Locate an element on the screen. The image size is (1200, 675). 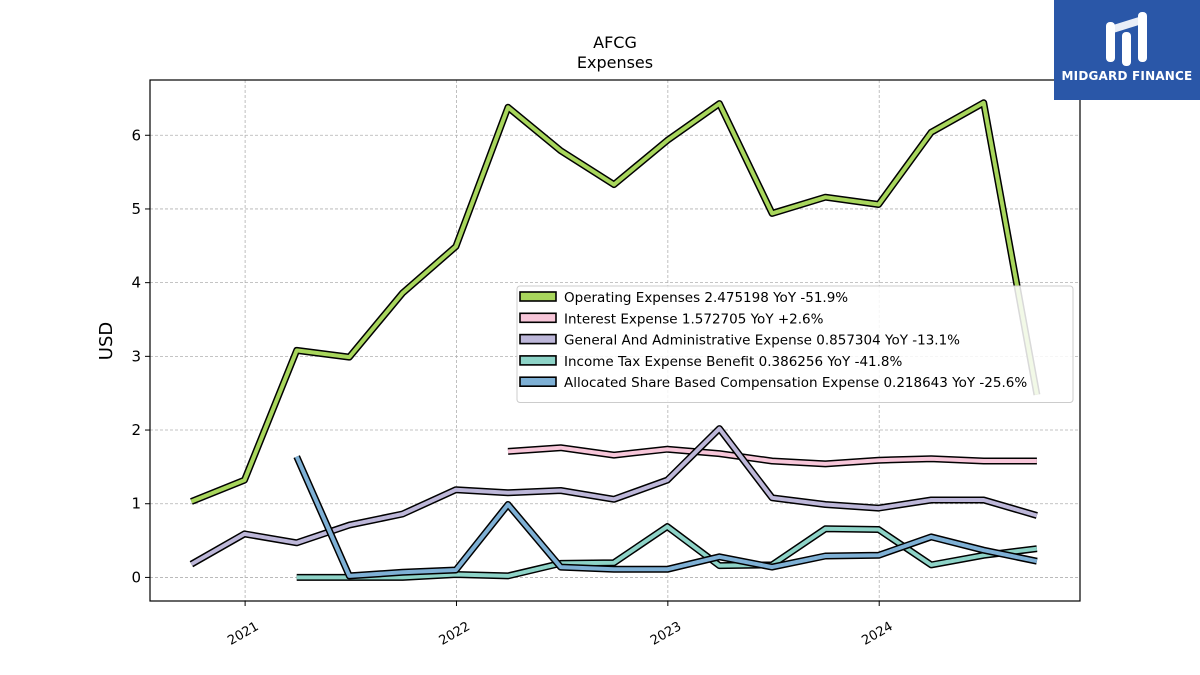
brand-name: MIDGARD FINANCE is located at coordinates (1127, 76).